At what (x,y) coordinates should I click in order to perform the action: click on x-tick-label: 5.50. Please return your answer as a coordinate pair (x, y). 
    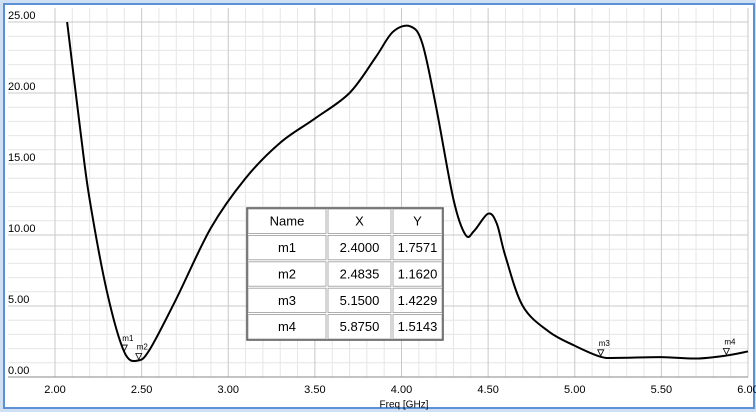
    Looking at the image, I should click on (661, 390).